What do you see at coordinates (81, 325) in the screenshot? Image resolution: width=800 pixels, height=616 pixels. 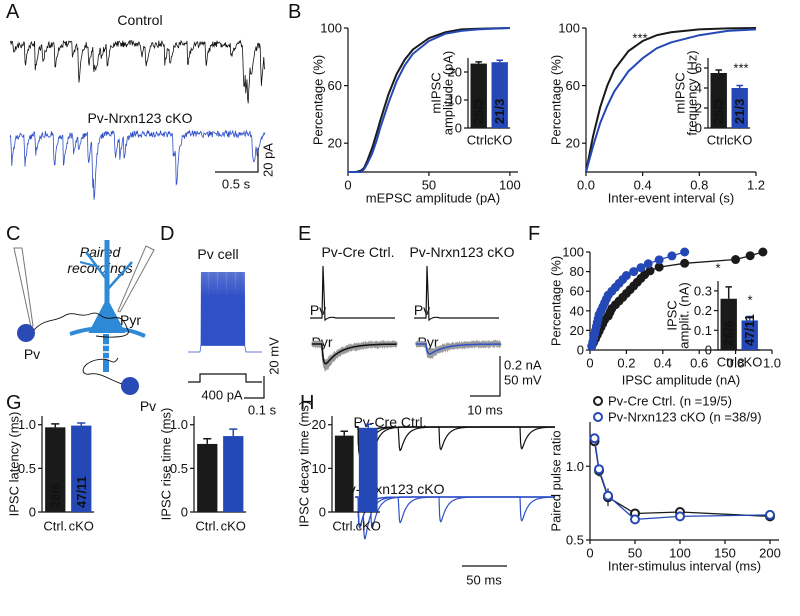 I see `axon` at bounding box center [81, 325].